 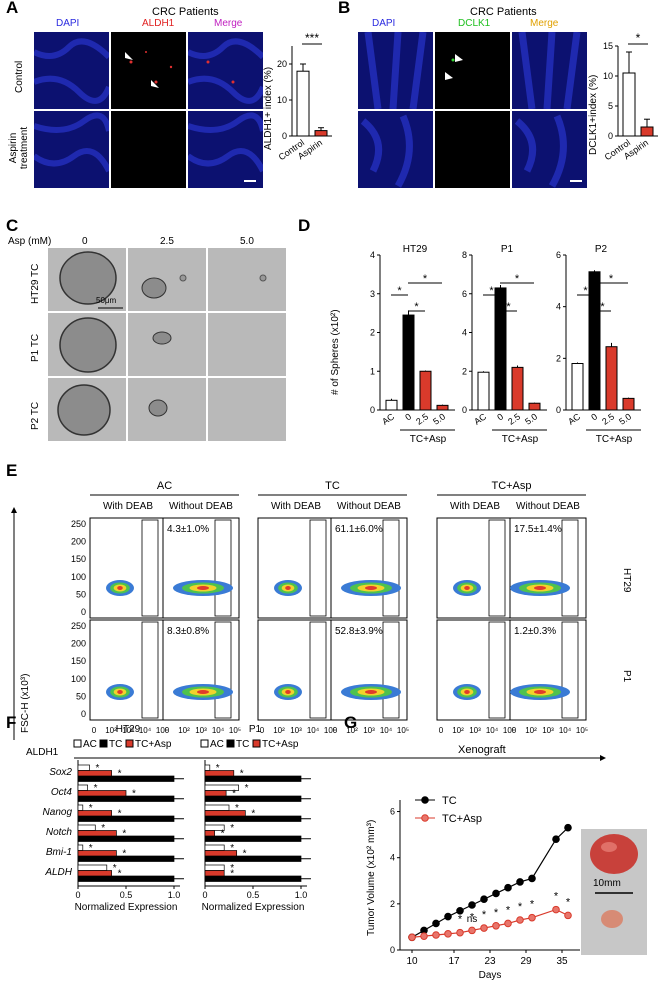 What do you see at coordinates (242, 744) in the screenshot?
I see `panel-f-legend-label: TC` at bounding box center [242, 744].